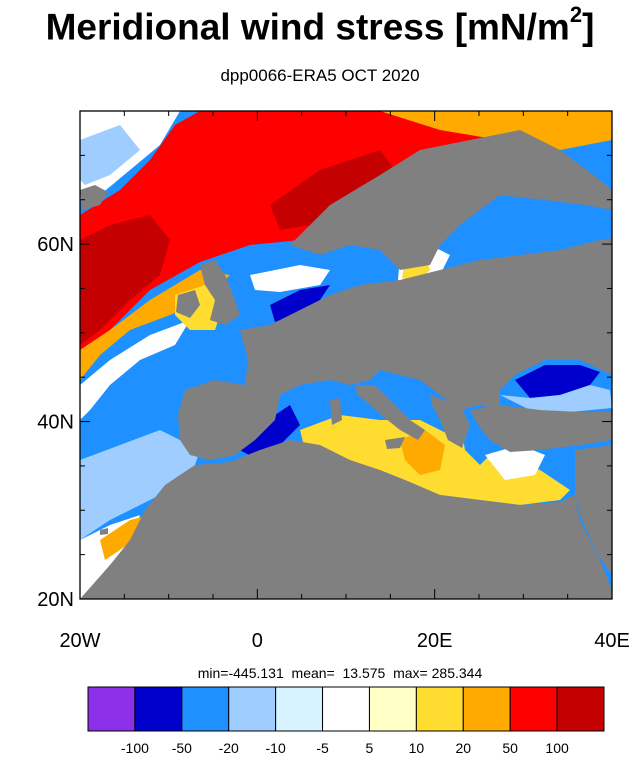 The image size is (640, 765). What do you see at coordinates (340, 673) in the screenshot?
I see `stats-line: min=-445.131 mean= 13.575 max= 285.344` at bounding box center [340, 673].